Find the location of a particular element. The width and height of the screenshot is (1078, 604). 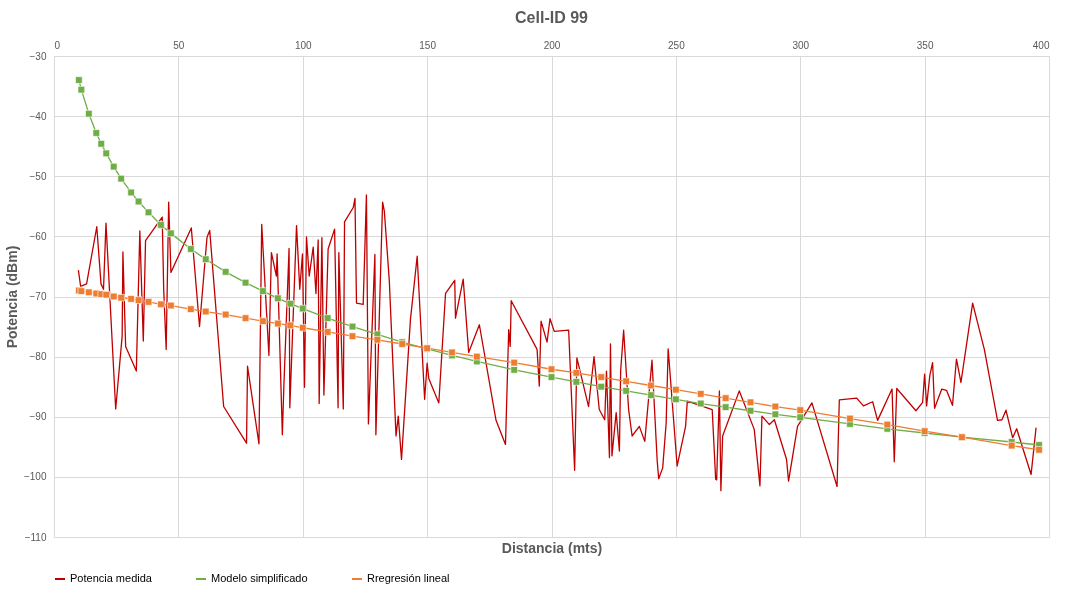

y-tick-label: −110 is located at coordinates (35, 537).